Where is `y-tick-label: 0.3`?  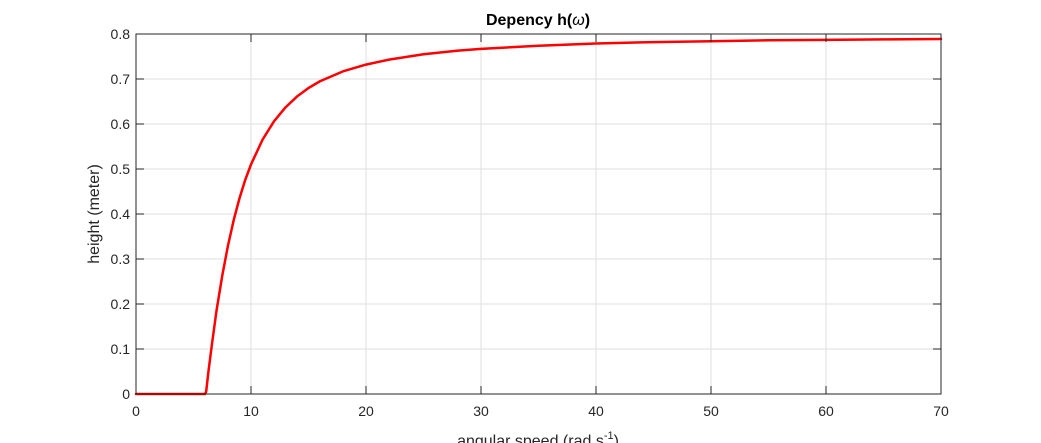 y-tick-label: 0.3 is located at coordinates (121, 259).